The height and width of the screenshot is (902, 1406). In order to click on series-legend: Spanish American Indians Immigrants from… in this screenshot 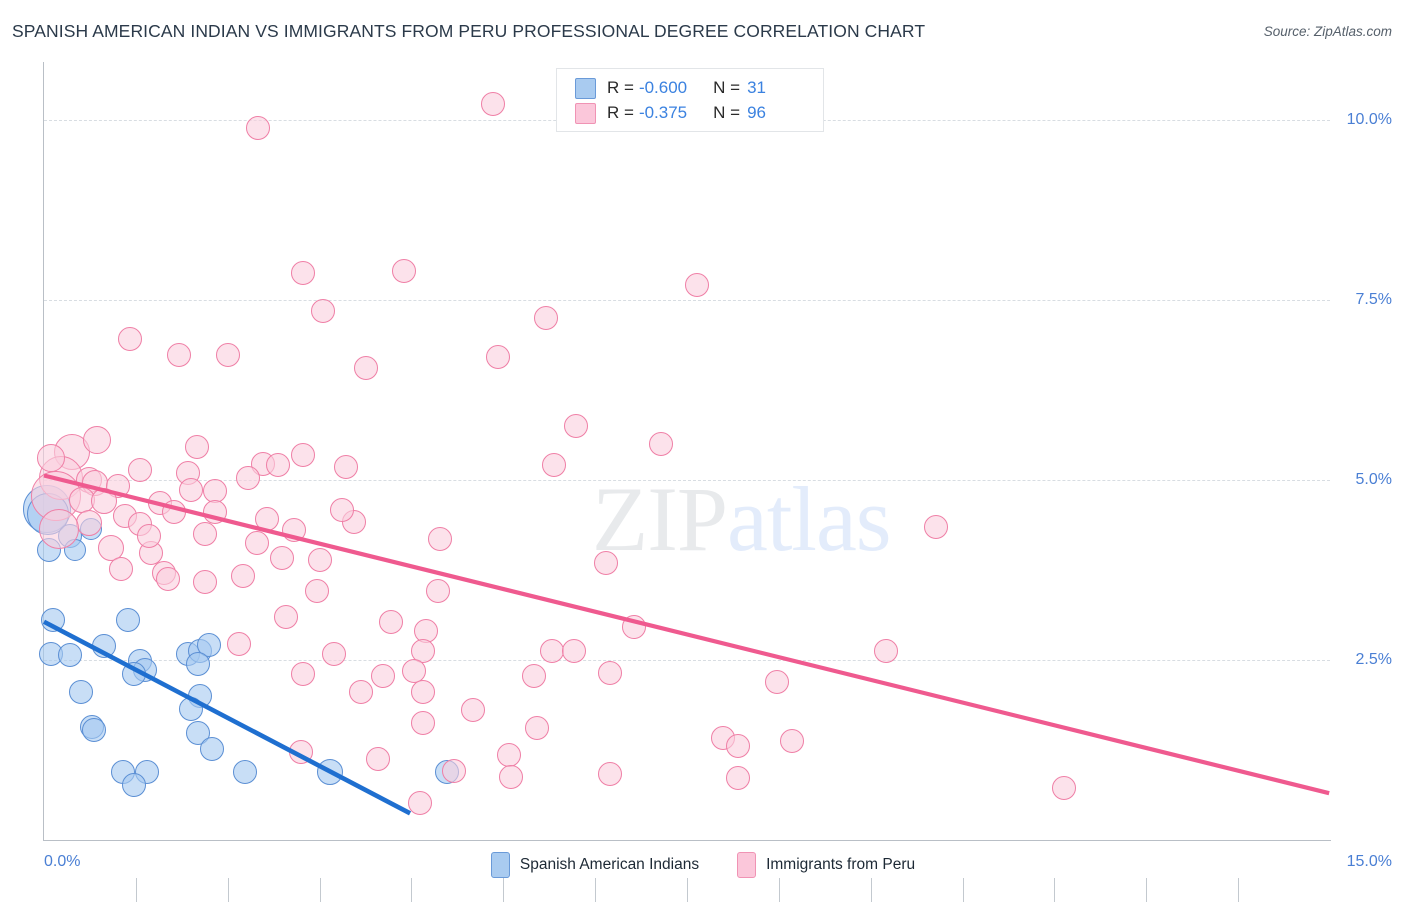, I will do `click(703, 865)`.